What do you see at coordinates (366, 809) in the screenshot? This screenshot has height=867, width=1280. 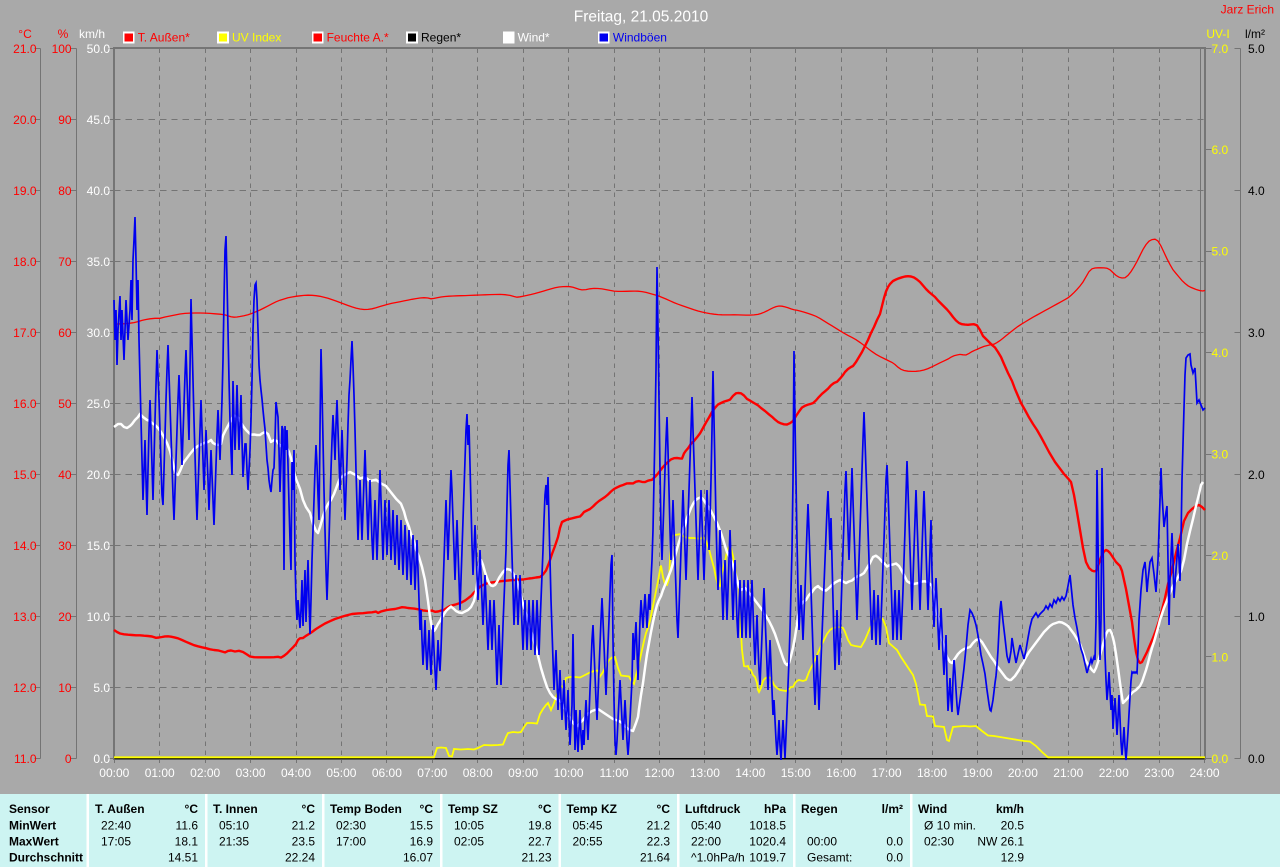 I see `svg-text: Temp Boden` at bounding box center [366, 809].